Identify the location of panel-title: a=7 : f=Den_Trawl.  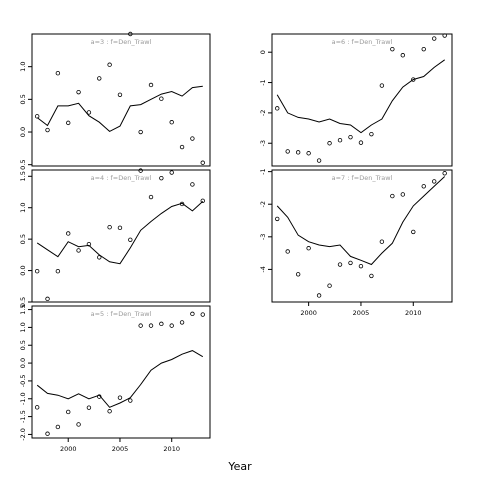
(362, 178).